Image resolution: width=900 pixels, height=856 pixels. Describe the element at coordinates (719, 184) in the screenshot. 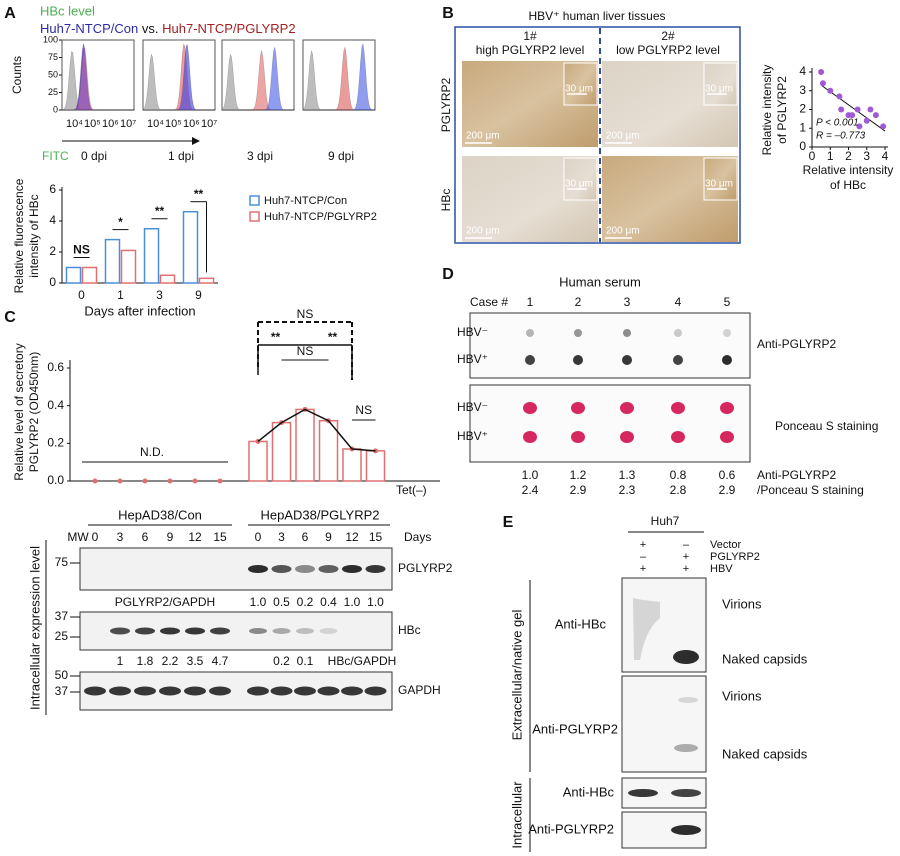

I see `scale-label: 30 μm` at that location.